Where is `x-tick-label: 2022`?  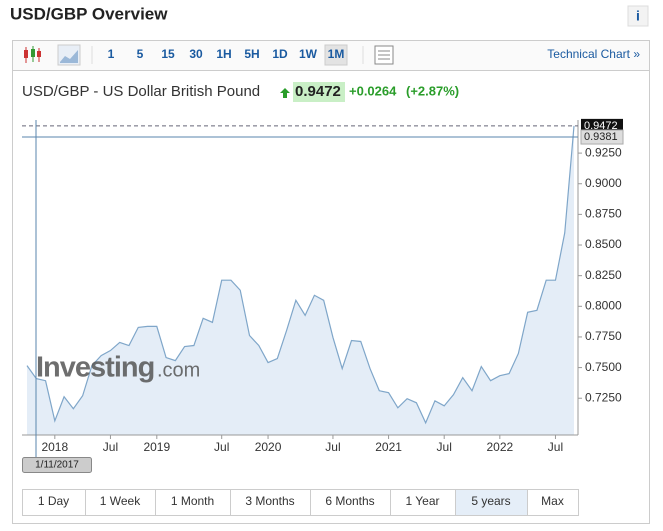
x-tick-label: 2022 is located at coordinates (499, 447).